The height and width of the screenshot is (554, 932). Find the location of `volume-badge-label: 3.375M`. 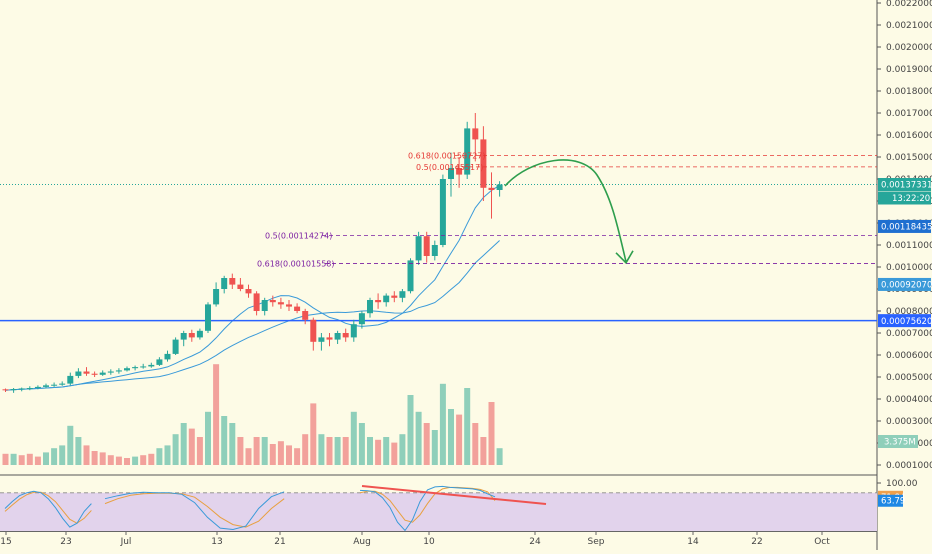

volume-badge-label: 3.375M is located at coordinates (900, 443).